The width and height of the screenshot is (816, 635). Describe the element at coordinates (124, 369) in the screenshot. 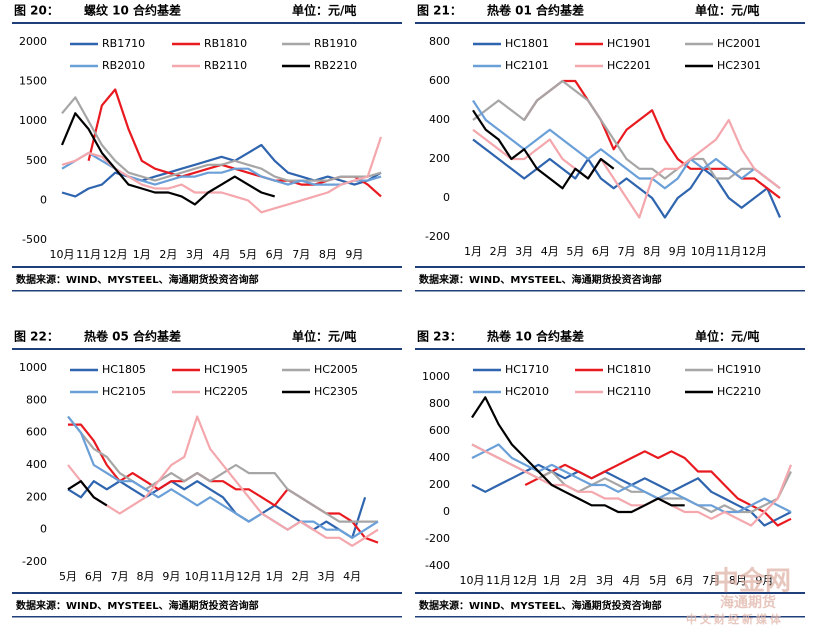

I see `legend-label: HC1805` at that location.